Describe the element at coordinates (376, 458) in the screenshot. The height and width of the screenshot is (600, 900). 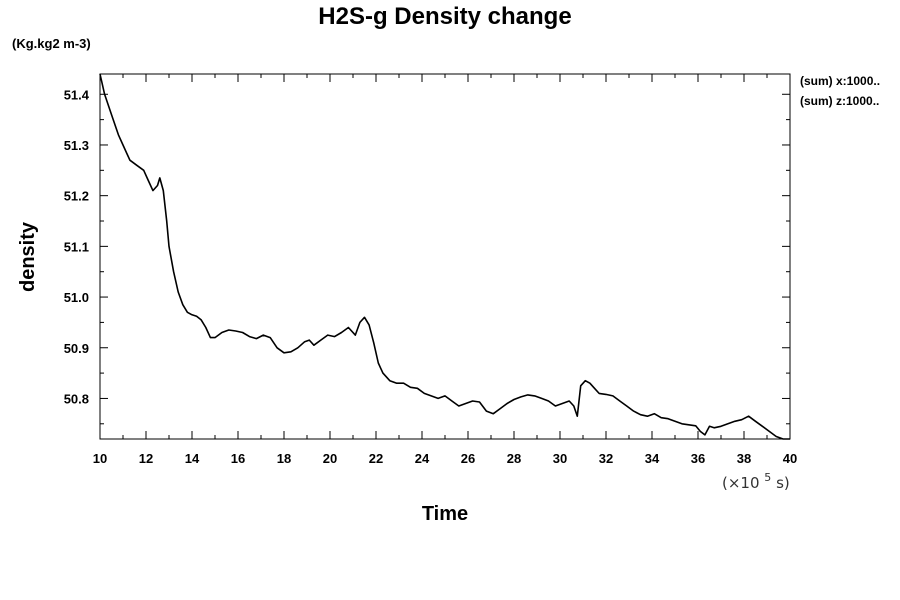
I see `x-tick-label: 22` at that location.